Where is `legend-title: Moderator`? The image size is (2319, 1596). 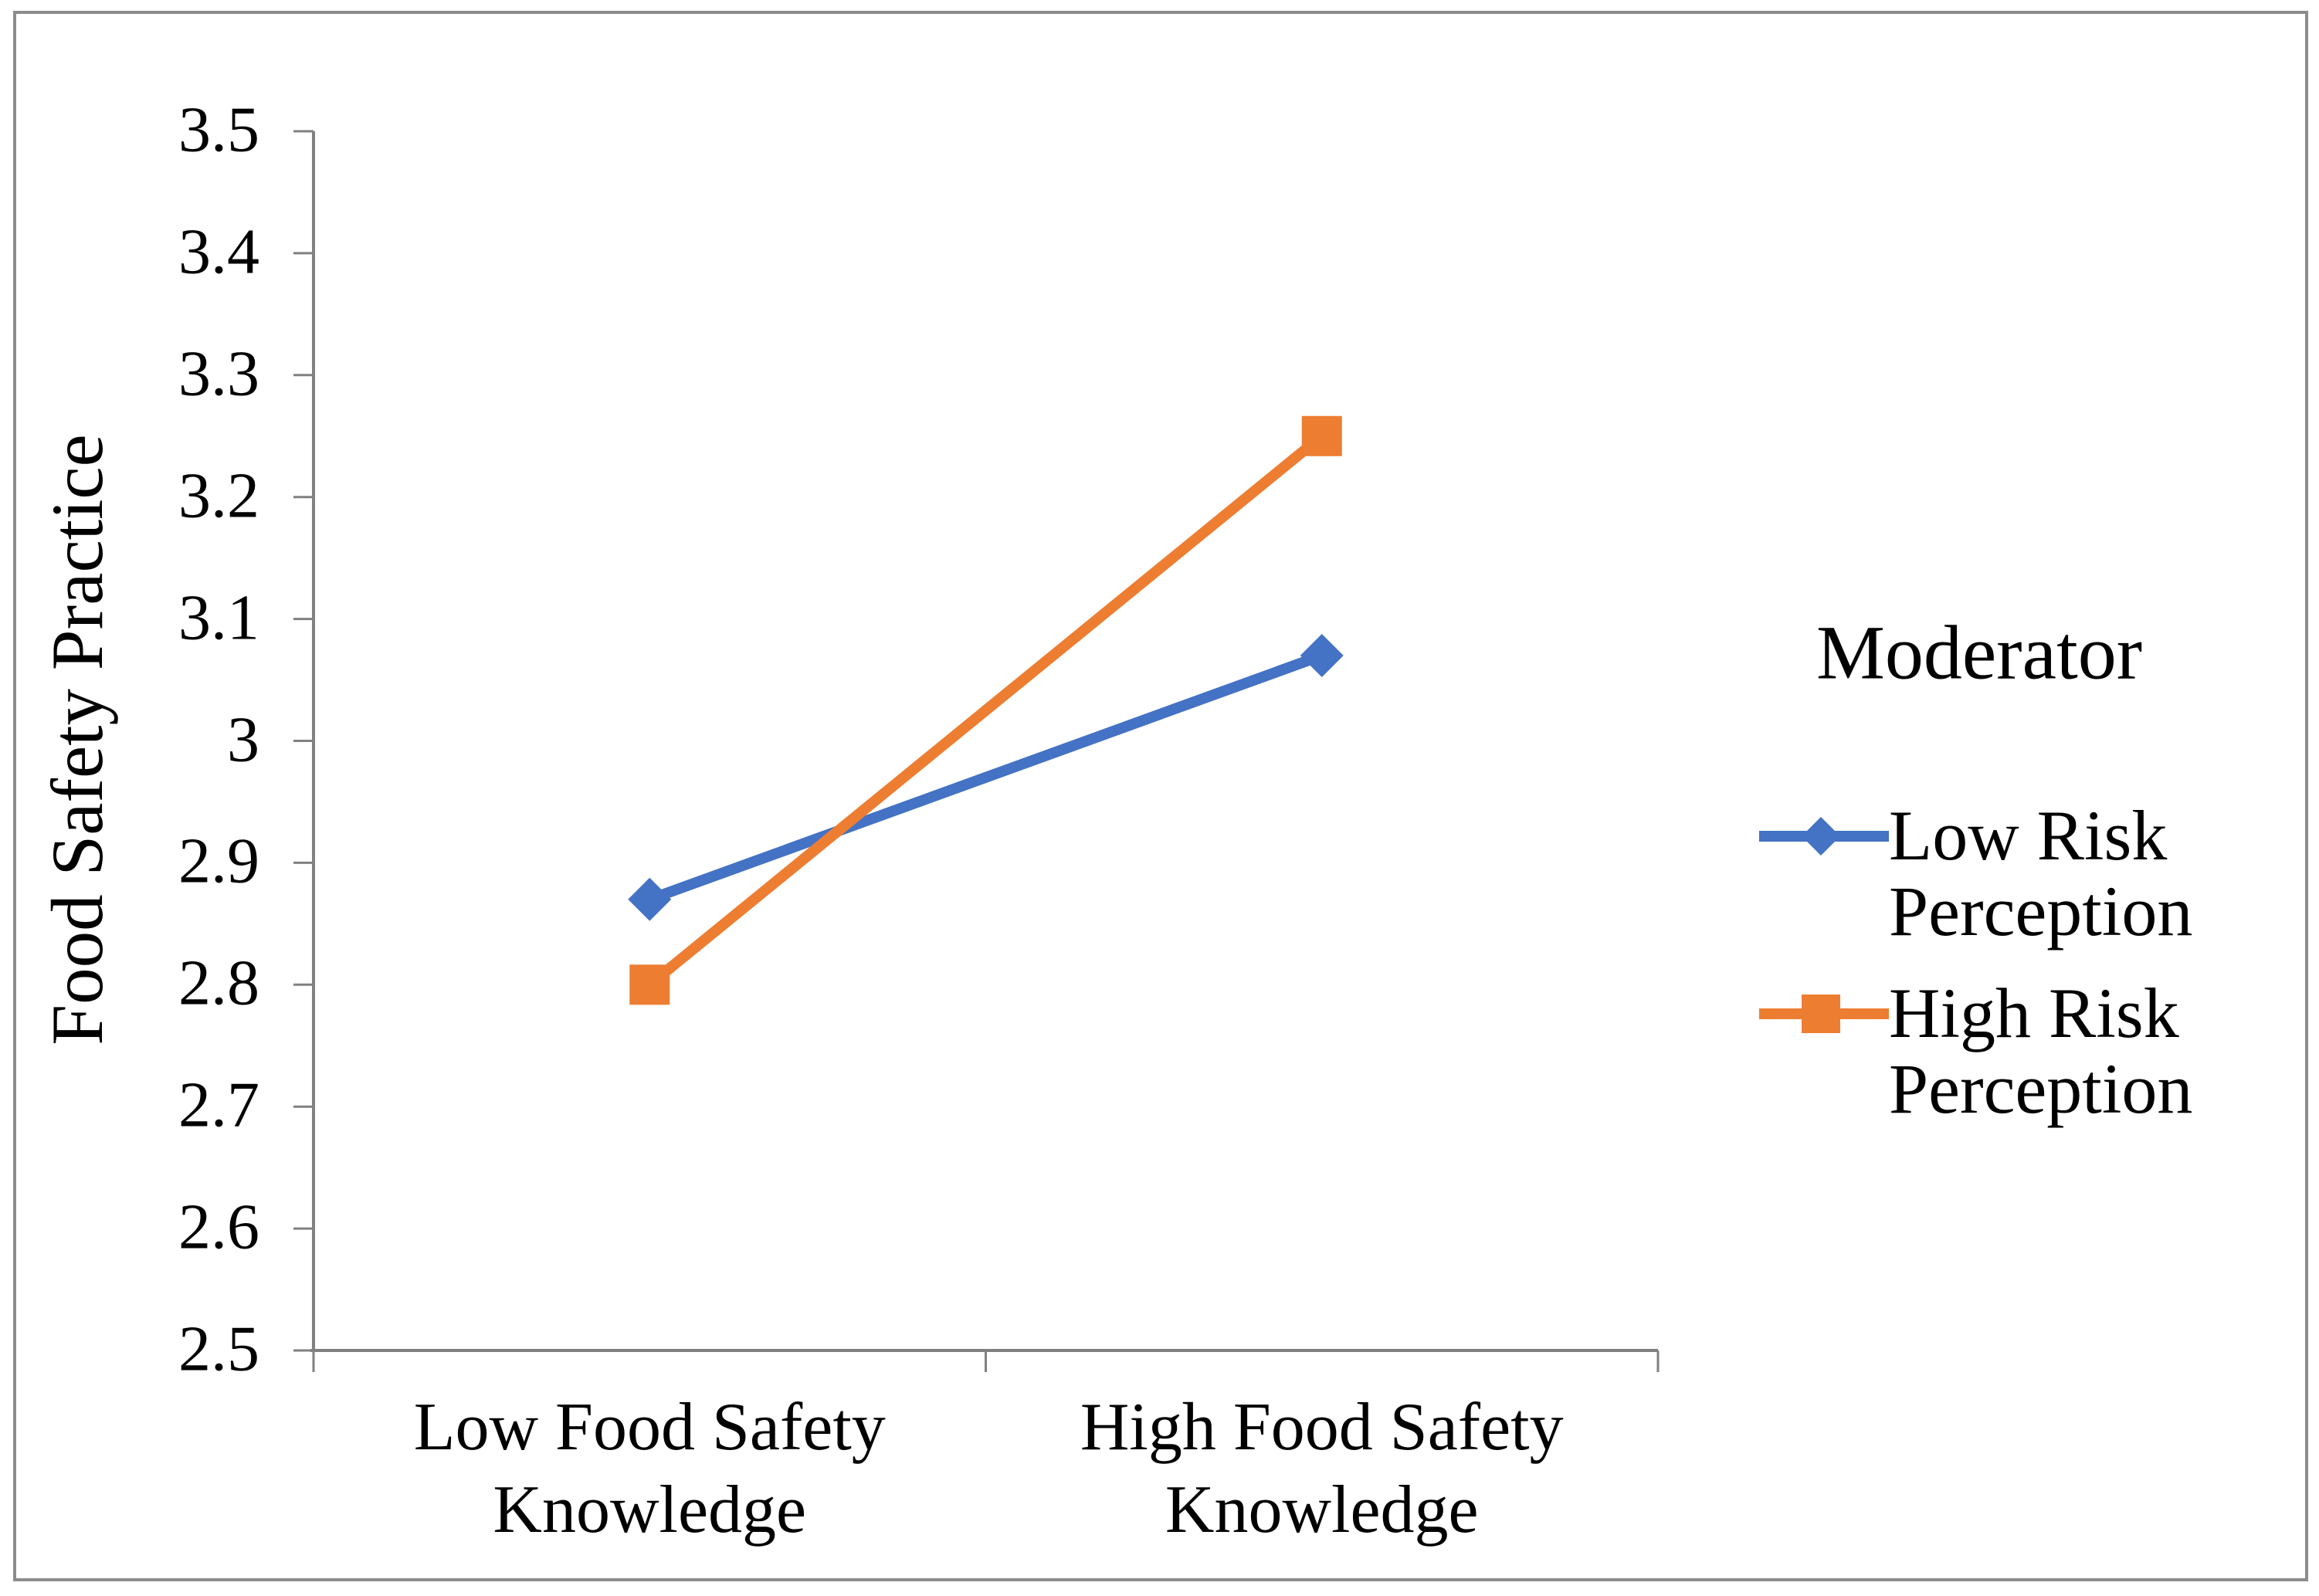
legend-title: Moderator is located at coordinates (1979, 652).